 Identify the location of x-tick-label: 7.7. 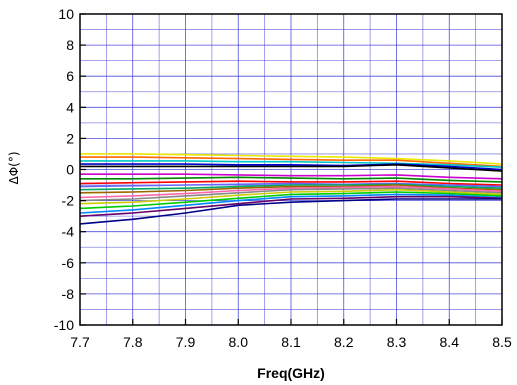
(80, 342).